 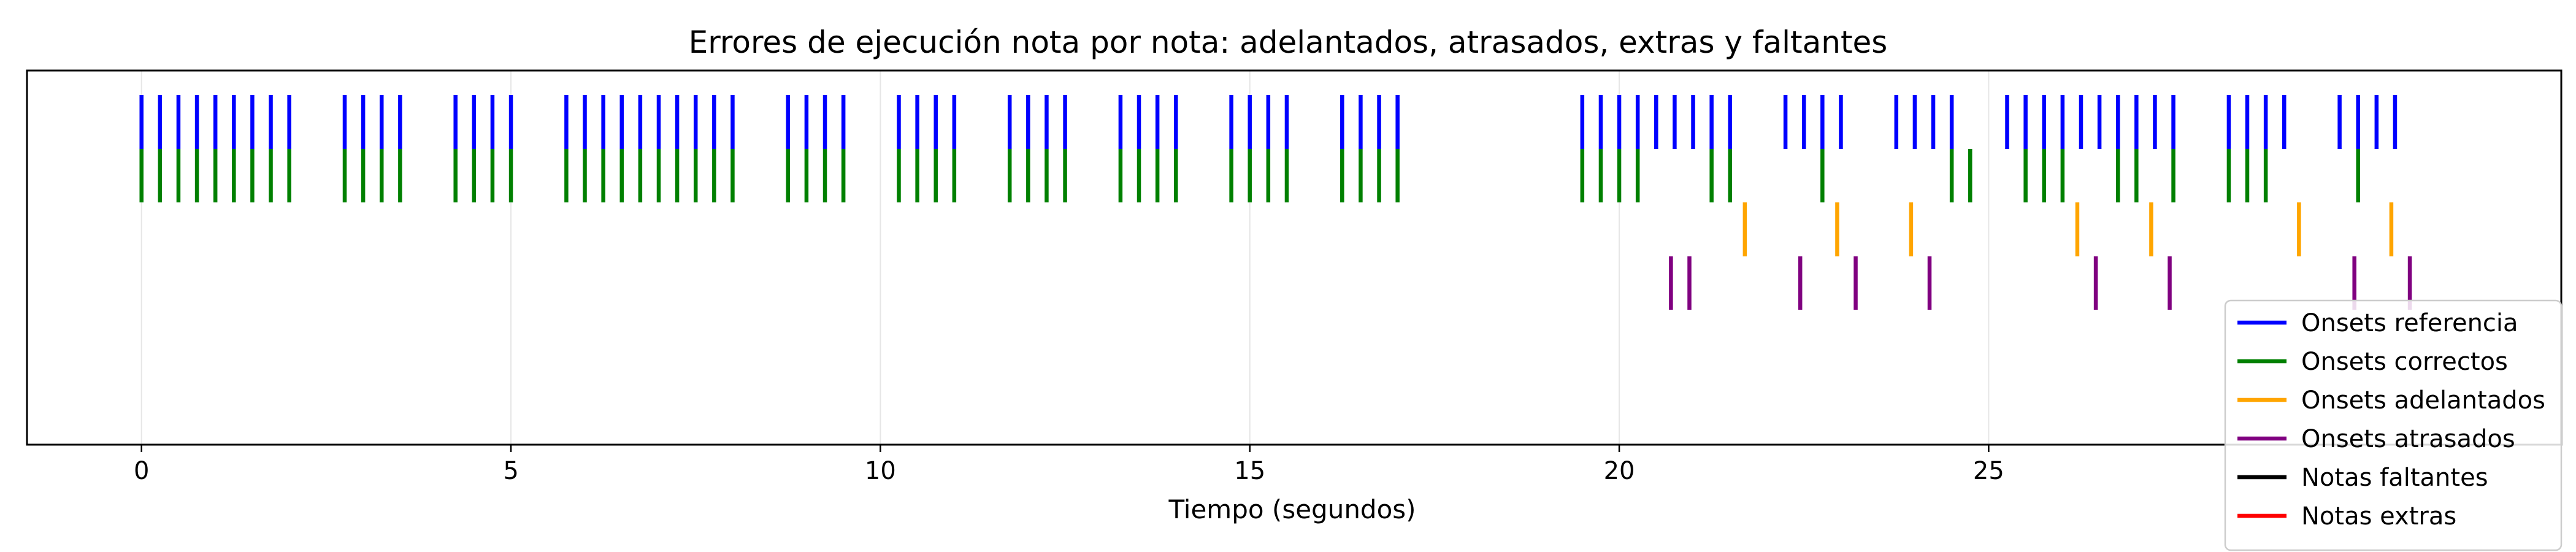 What do you see at coordinates (1249, 471) in the screenshot?
I see `x-tick-label: 15` at bounding box center [1249, 471].